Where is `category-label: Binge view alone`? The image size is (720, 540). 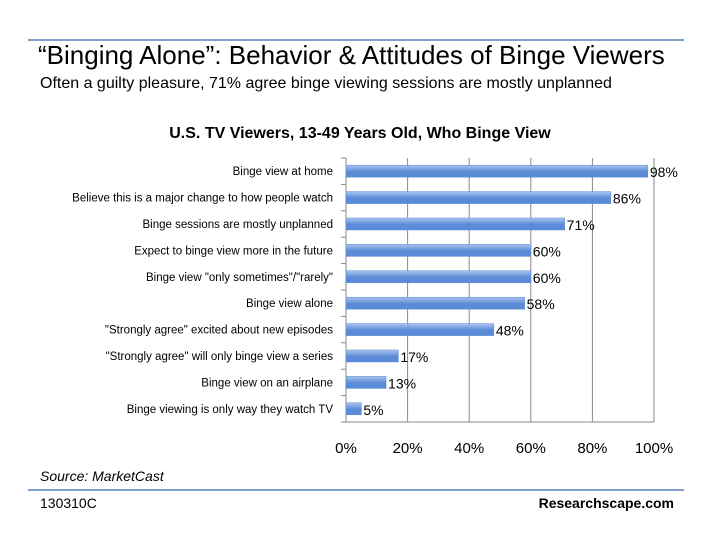 category-label: Binge view alone is located at coordinates (289, 304).